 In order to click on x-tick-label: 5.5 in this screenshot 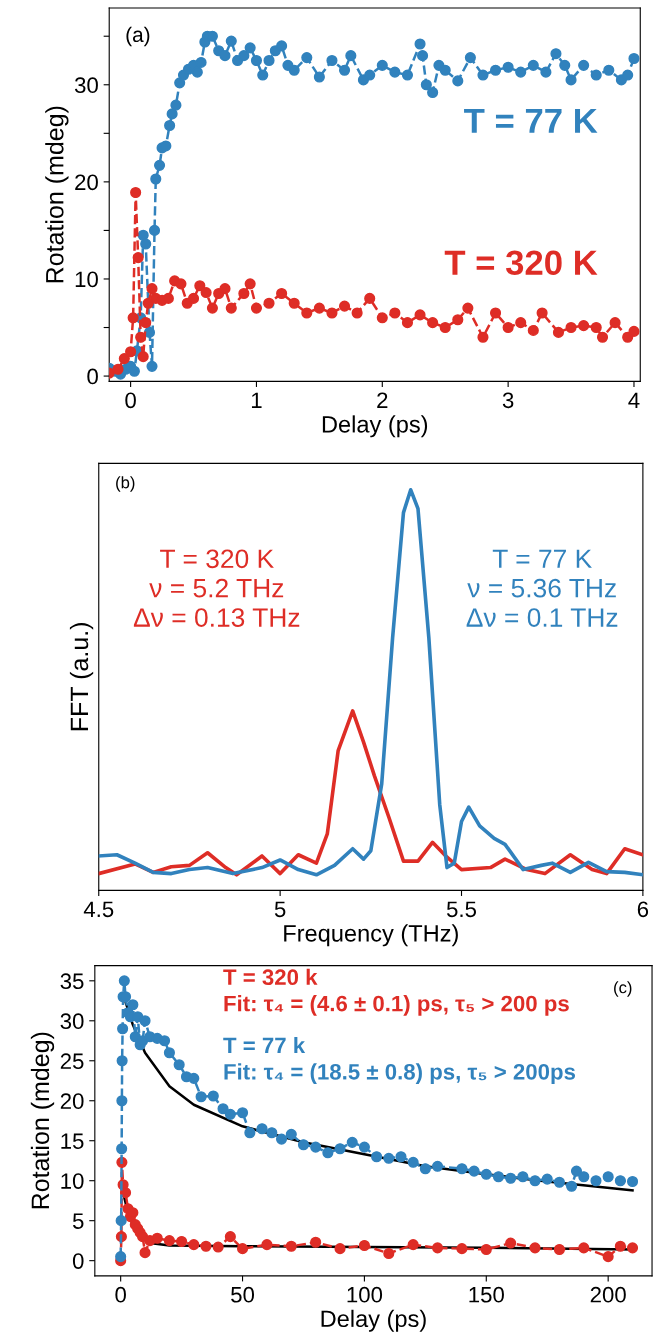, I will do `click(461, 909)`.